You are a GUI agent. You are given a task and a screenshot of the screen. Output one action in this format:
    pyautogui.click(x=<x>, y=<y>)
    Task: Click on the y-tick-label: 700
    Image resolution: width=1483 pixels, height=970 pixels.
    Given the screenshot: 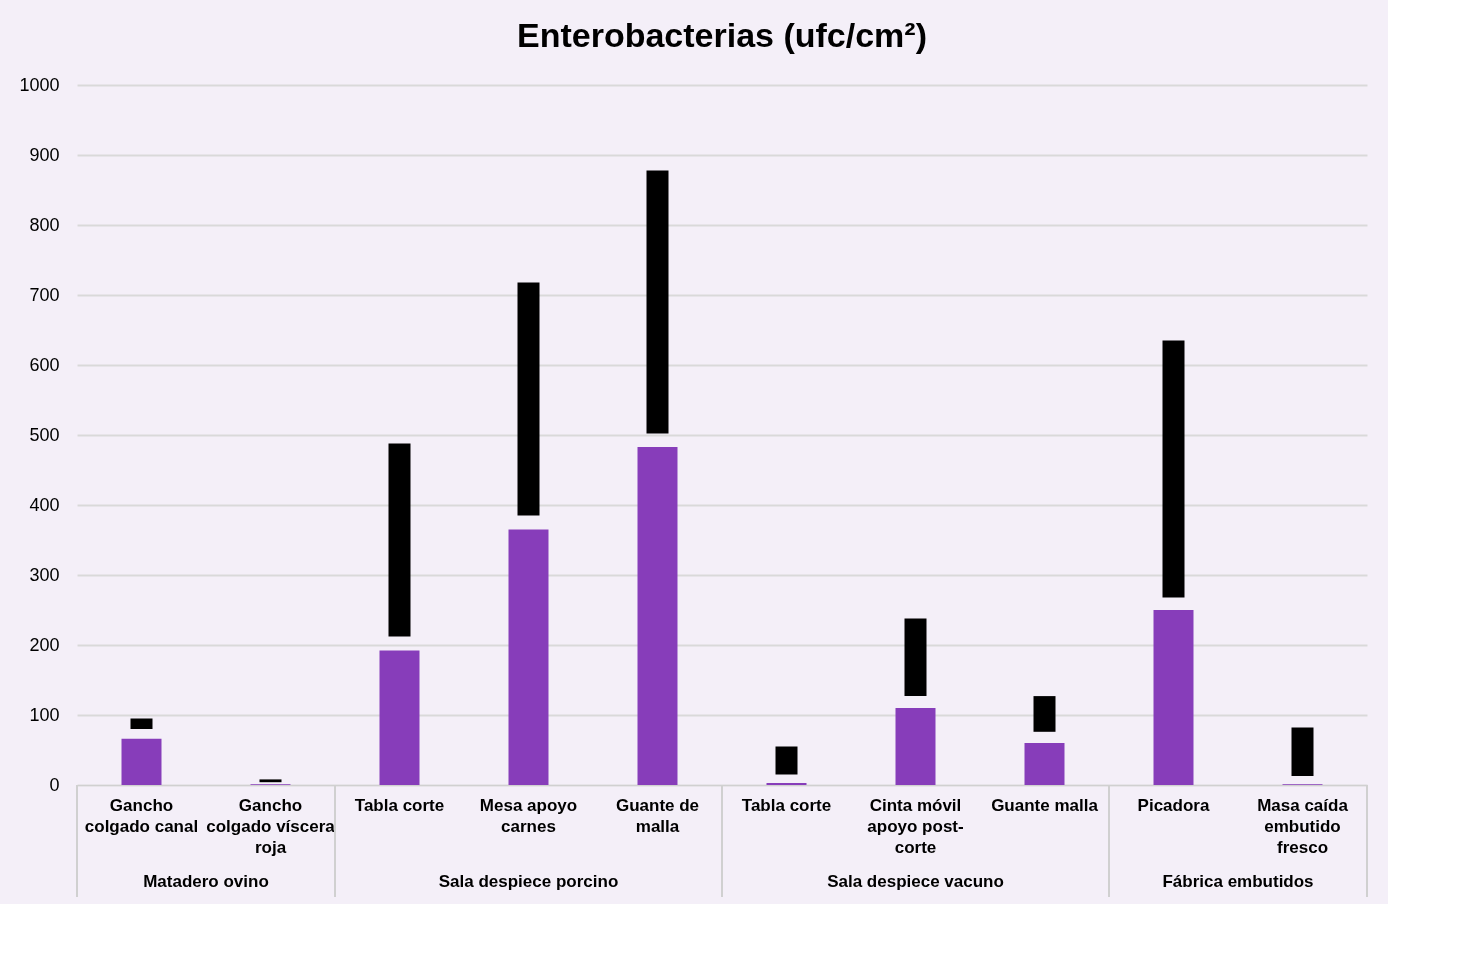 What is the action you would take?
    pyautogui.click(x=44, y=294)
    